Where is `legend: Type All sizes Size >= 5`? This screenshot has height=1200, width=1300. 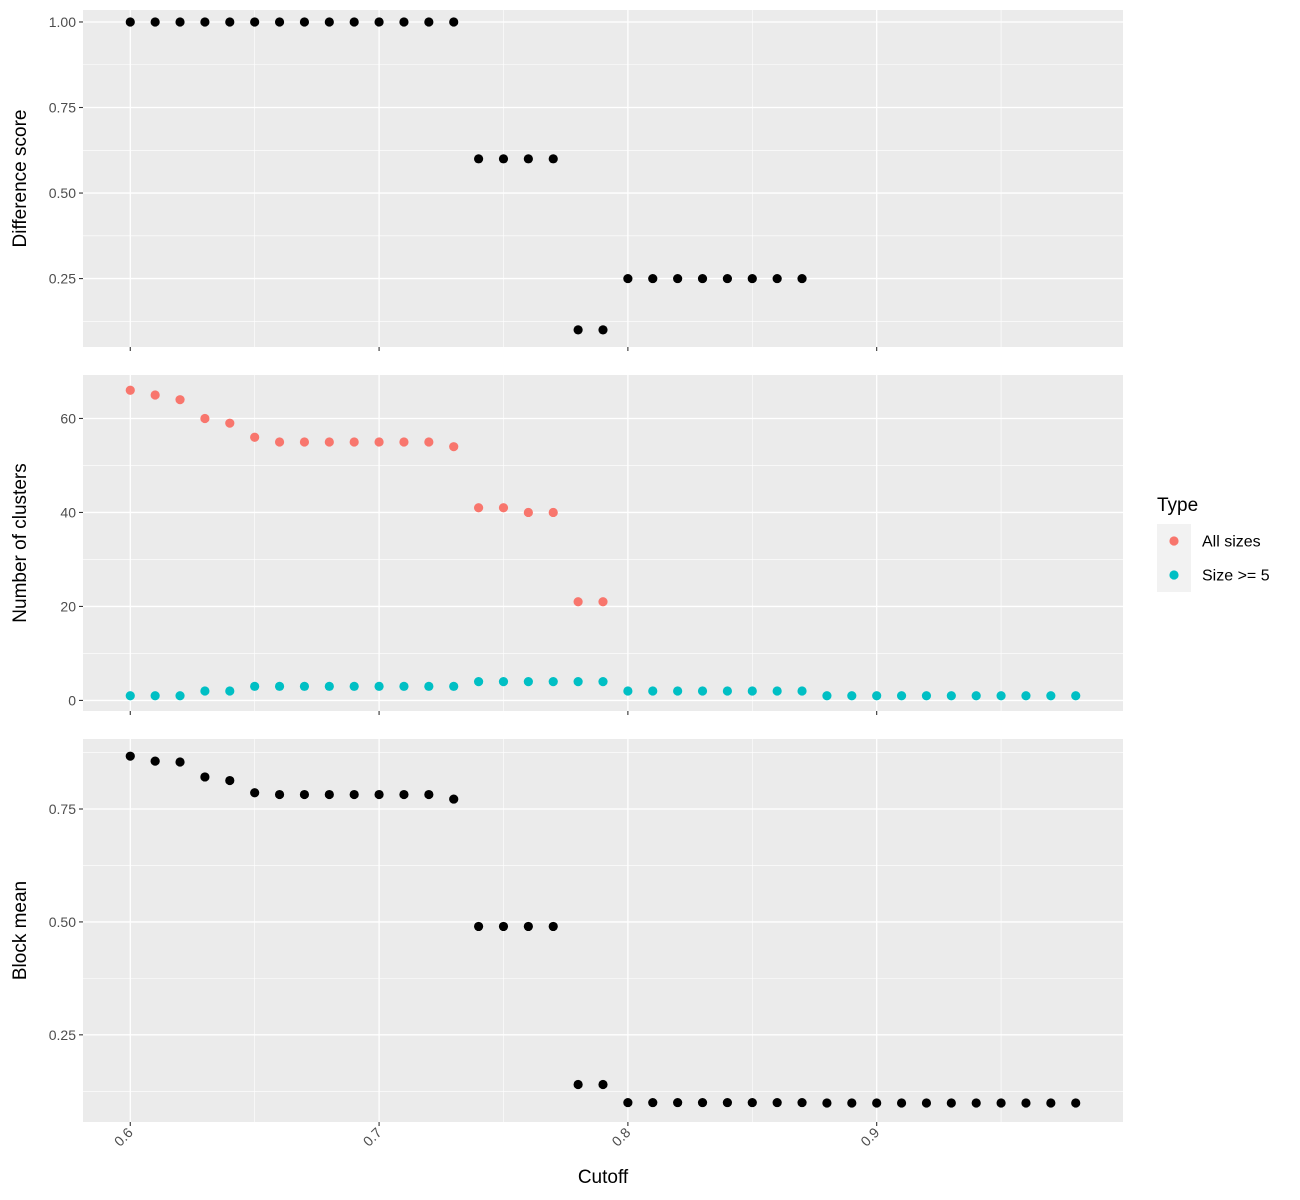 legend: Type All sizes Size >= 5 is located at coordinates (1213, 543).